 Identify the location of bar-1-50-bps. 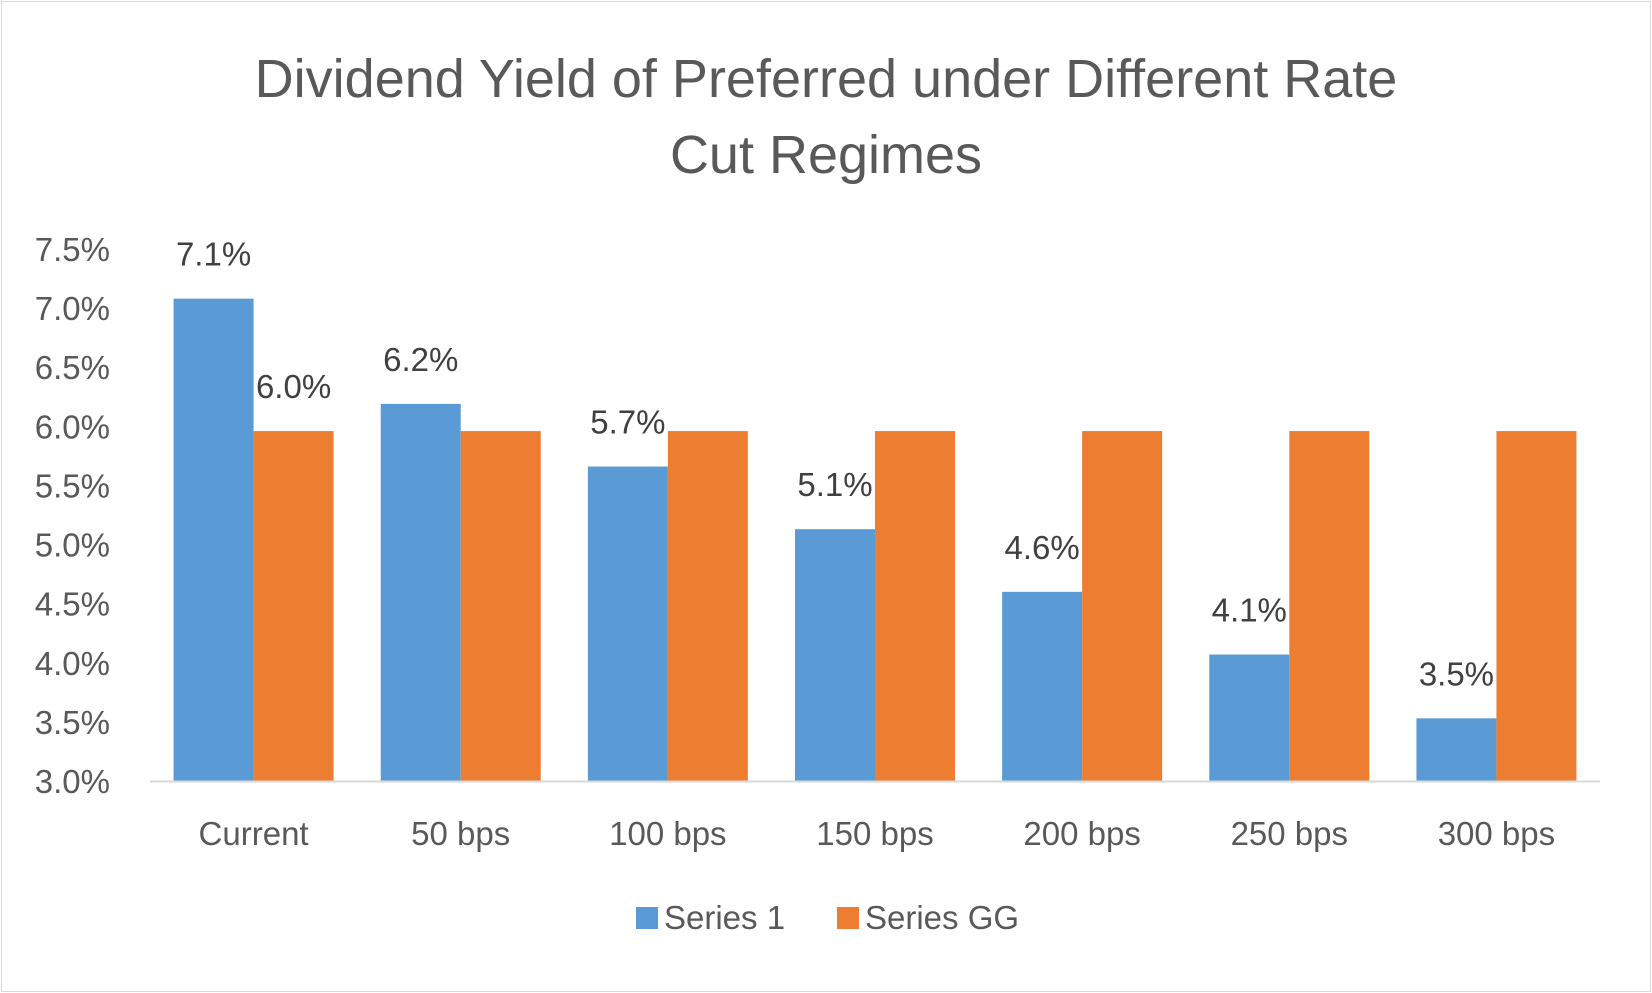
(420, 592).